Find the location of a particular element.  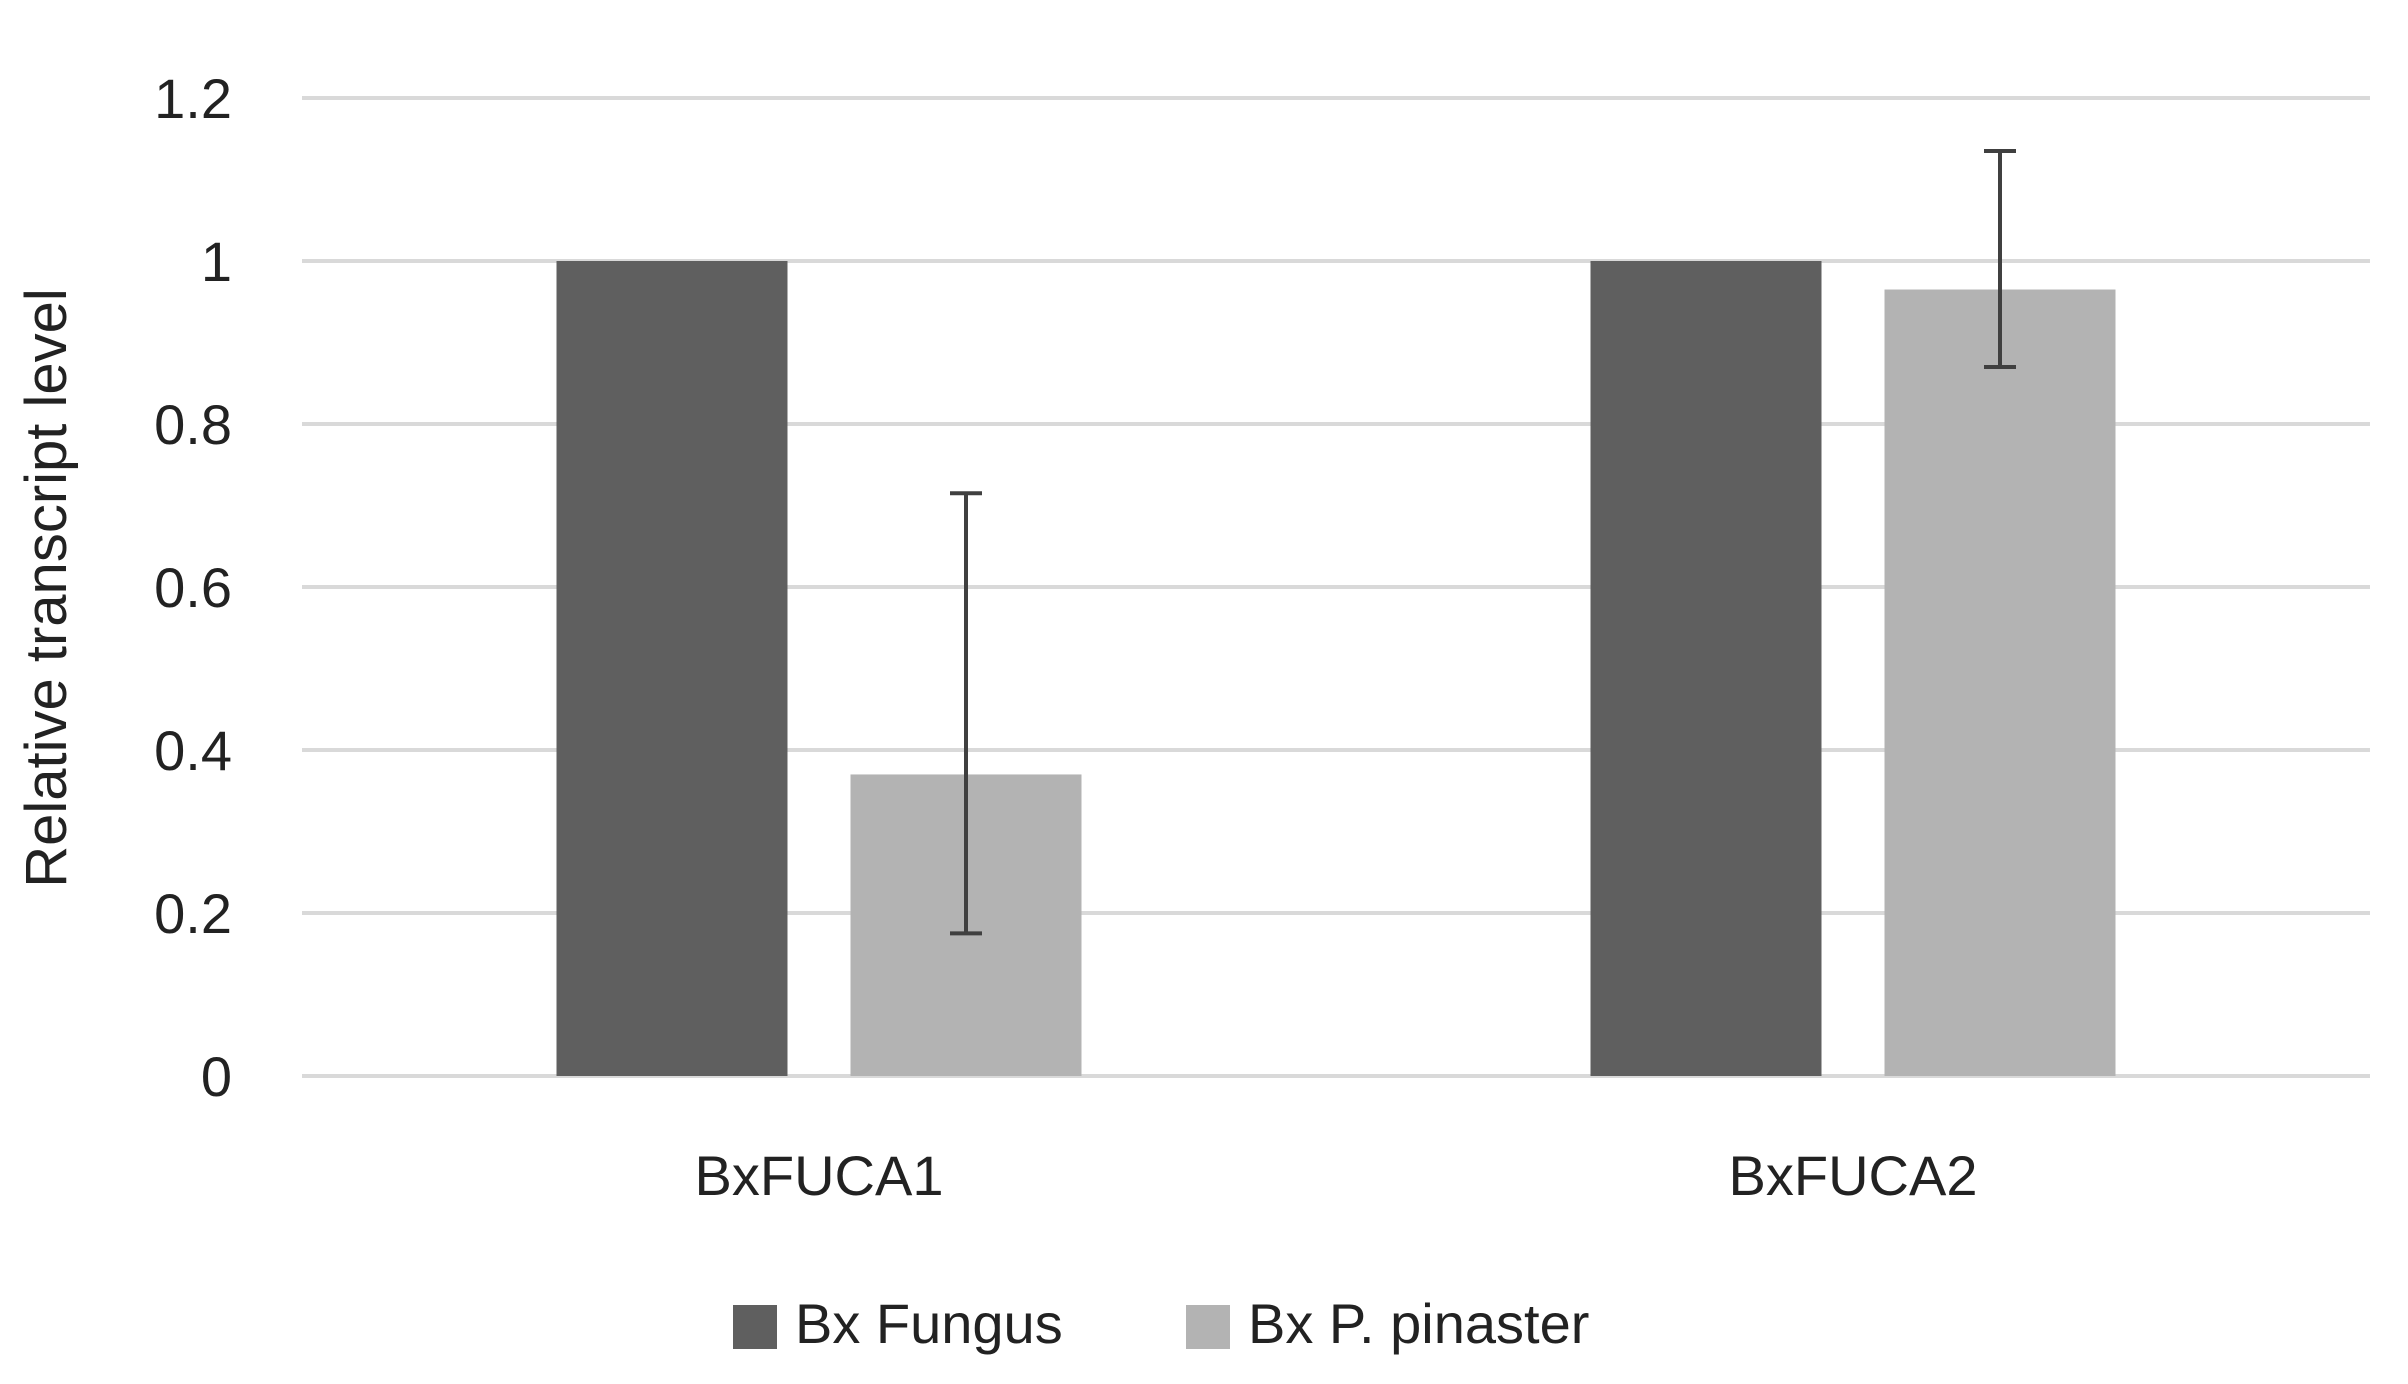

y-tick-label: 0 is located at coordinates (216, 1076).